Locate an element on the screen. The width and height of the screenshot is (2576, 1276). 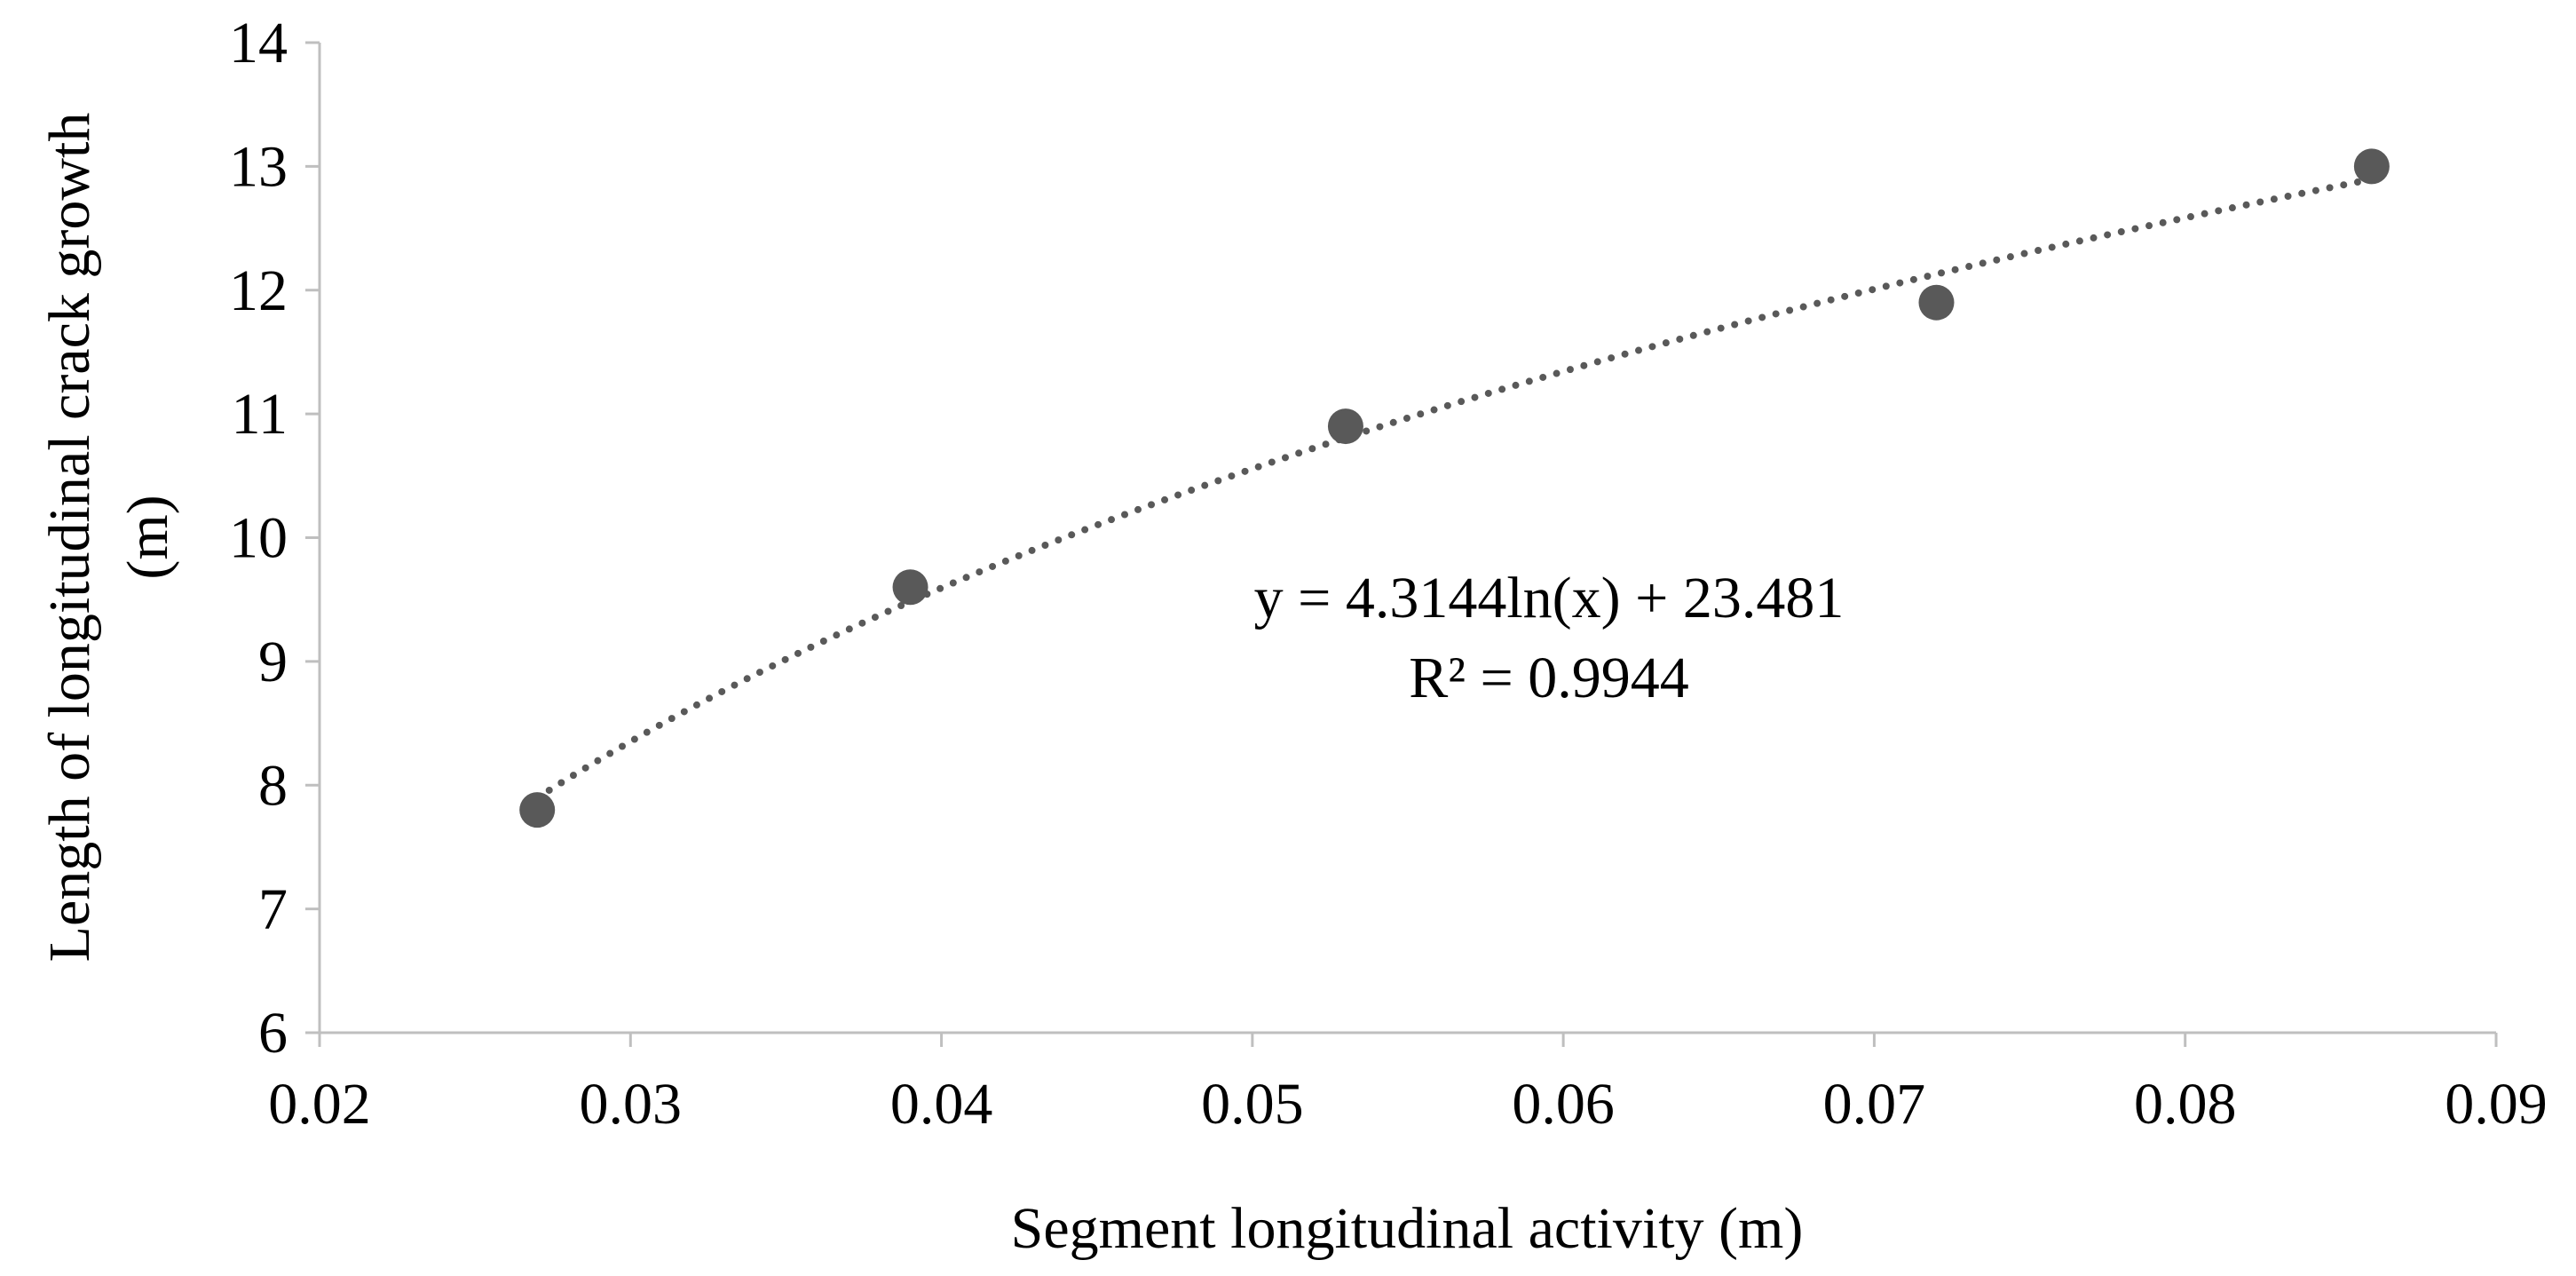
y-tick-label: 13 is located at coordinates (258, 166).